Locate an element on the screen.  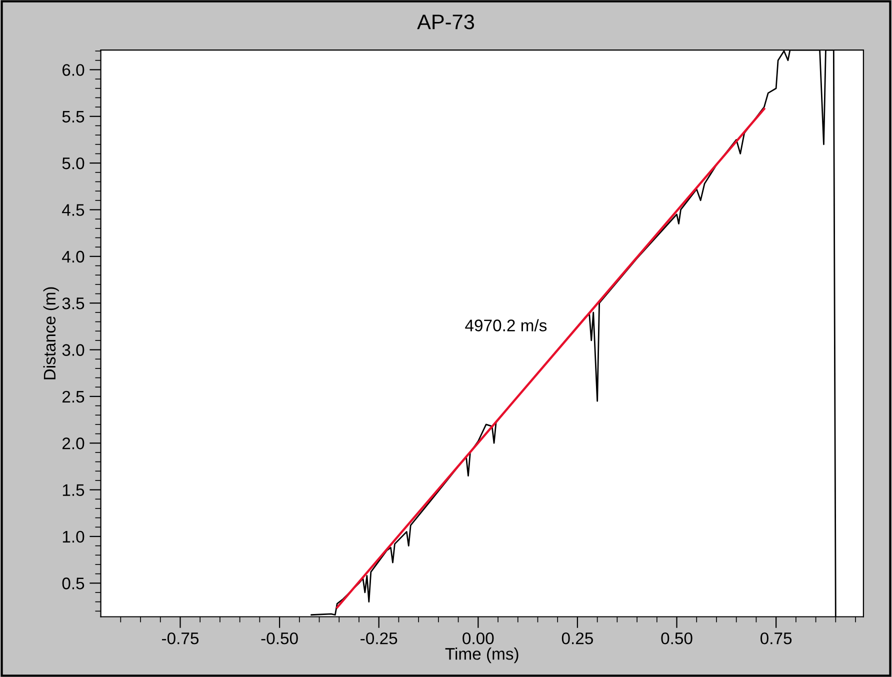
y-tick-label: 1.0 is located at coordinates (73, 536).